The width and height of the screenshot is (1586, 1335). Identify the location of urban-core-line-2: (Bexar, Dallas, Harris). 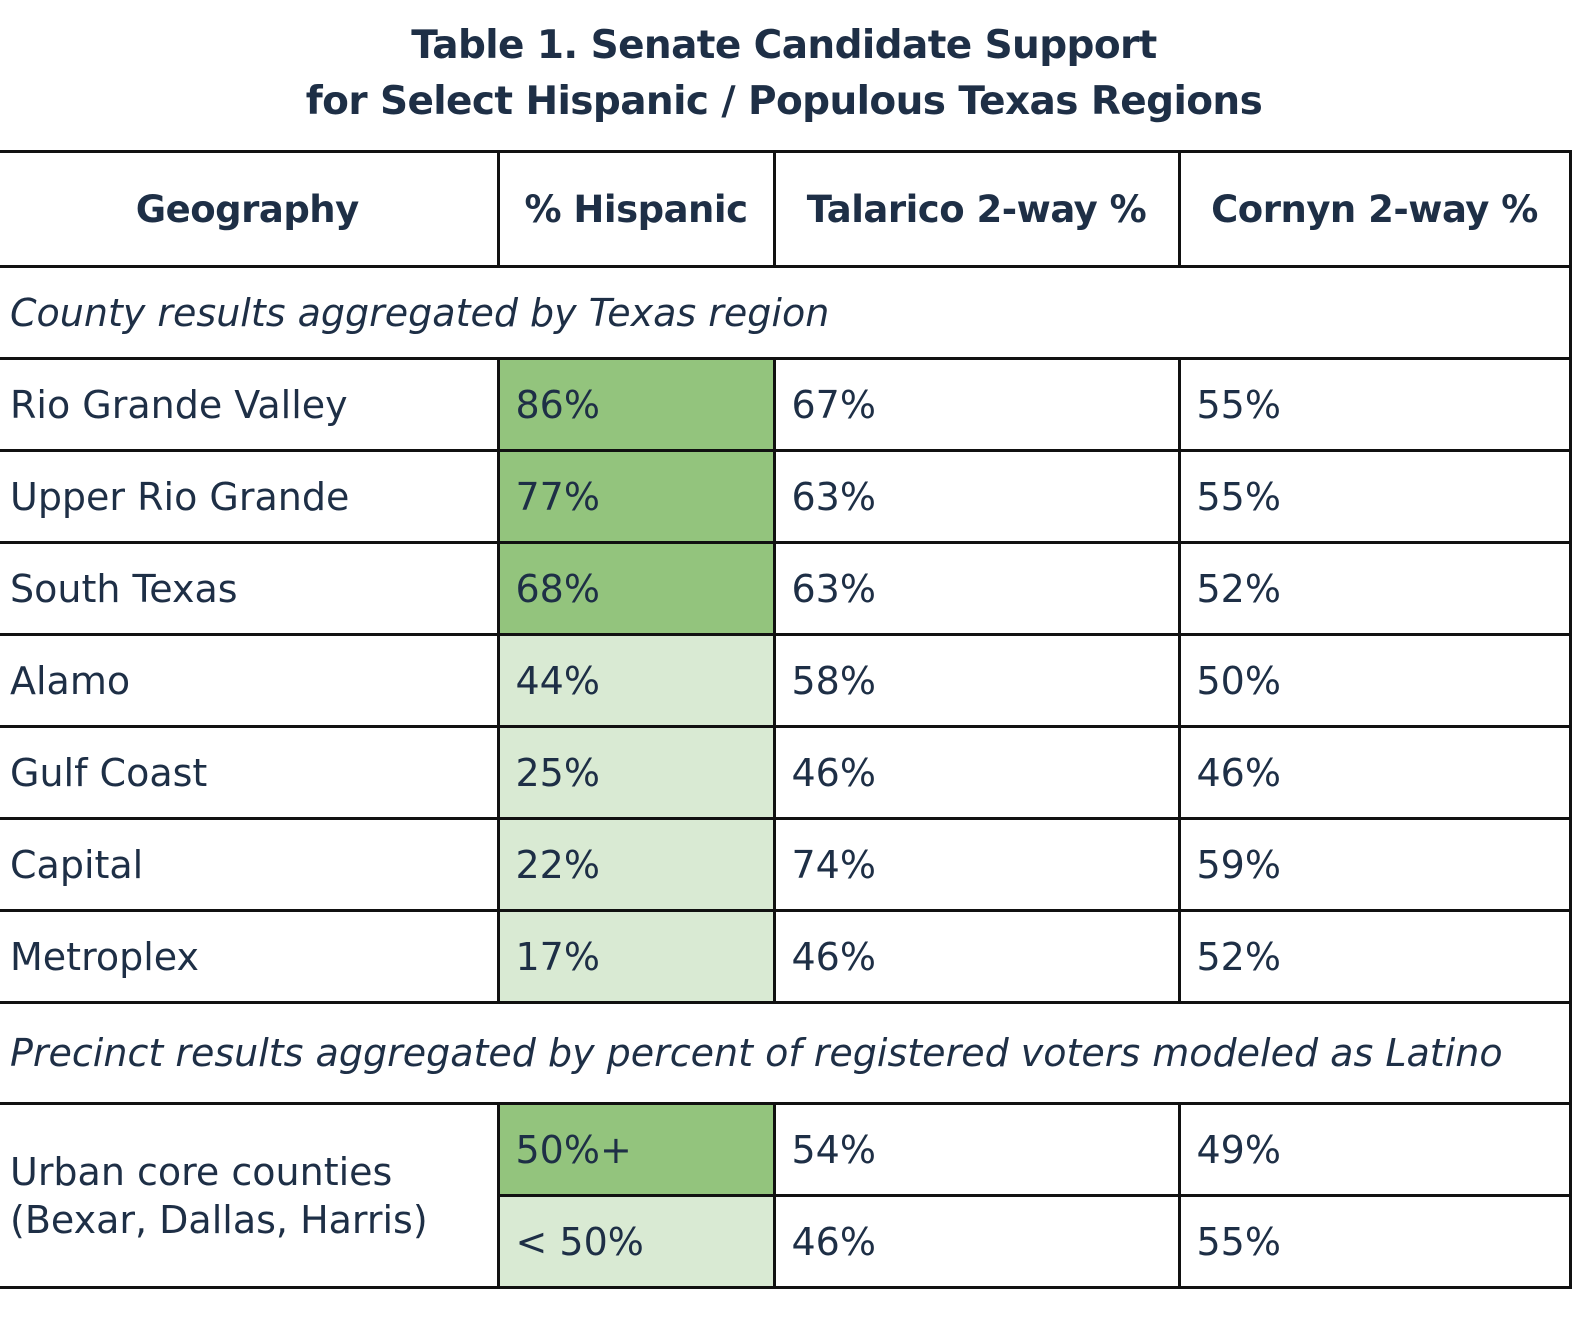
(219, 1219).